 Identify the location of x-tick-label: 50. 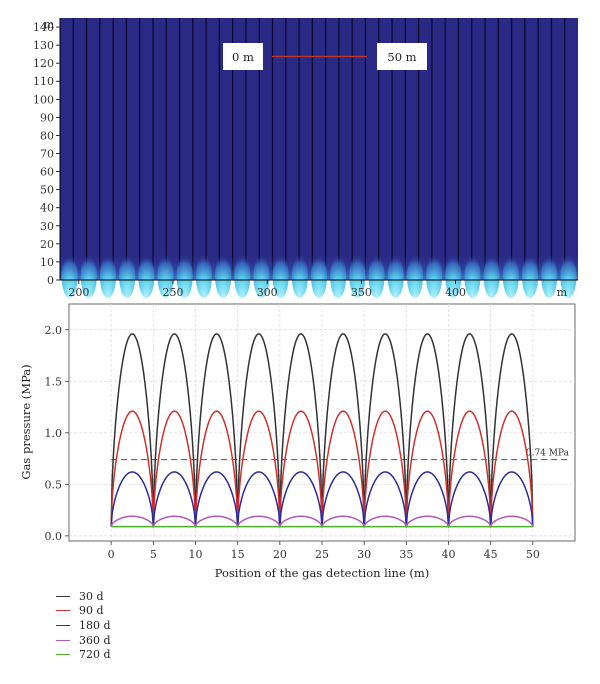
(533, 554).